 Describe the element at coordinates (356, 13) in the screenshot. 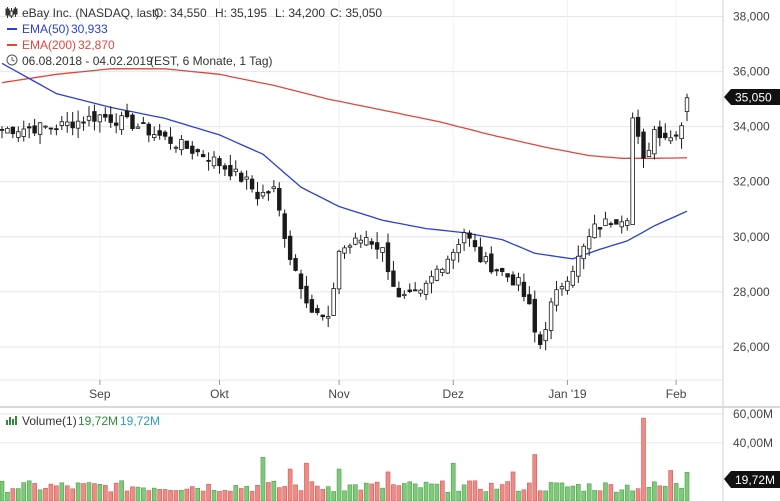

I see `legend-close: C: 35,050` at that location.